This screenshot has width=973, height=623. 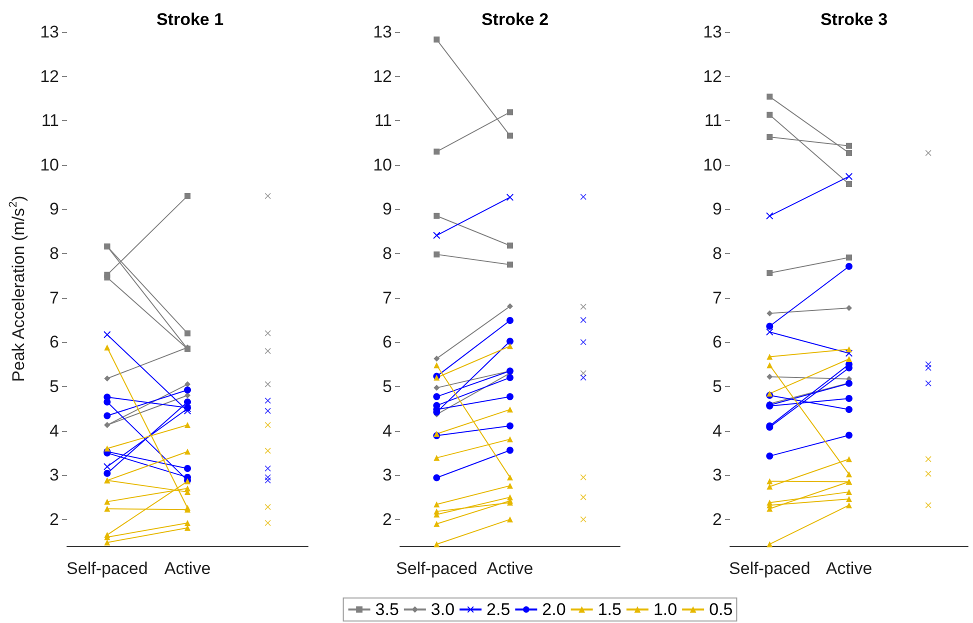 I want to click on chart-title: Stroke 1, so click(x=190, y=19).